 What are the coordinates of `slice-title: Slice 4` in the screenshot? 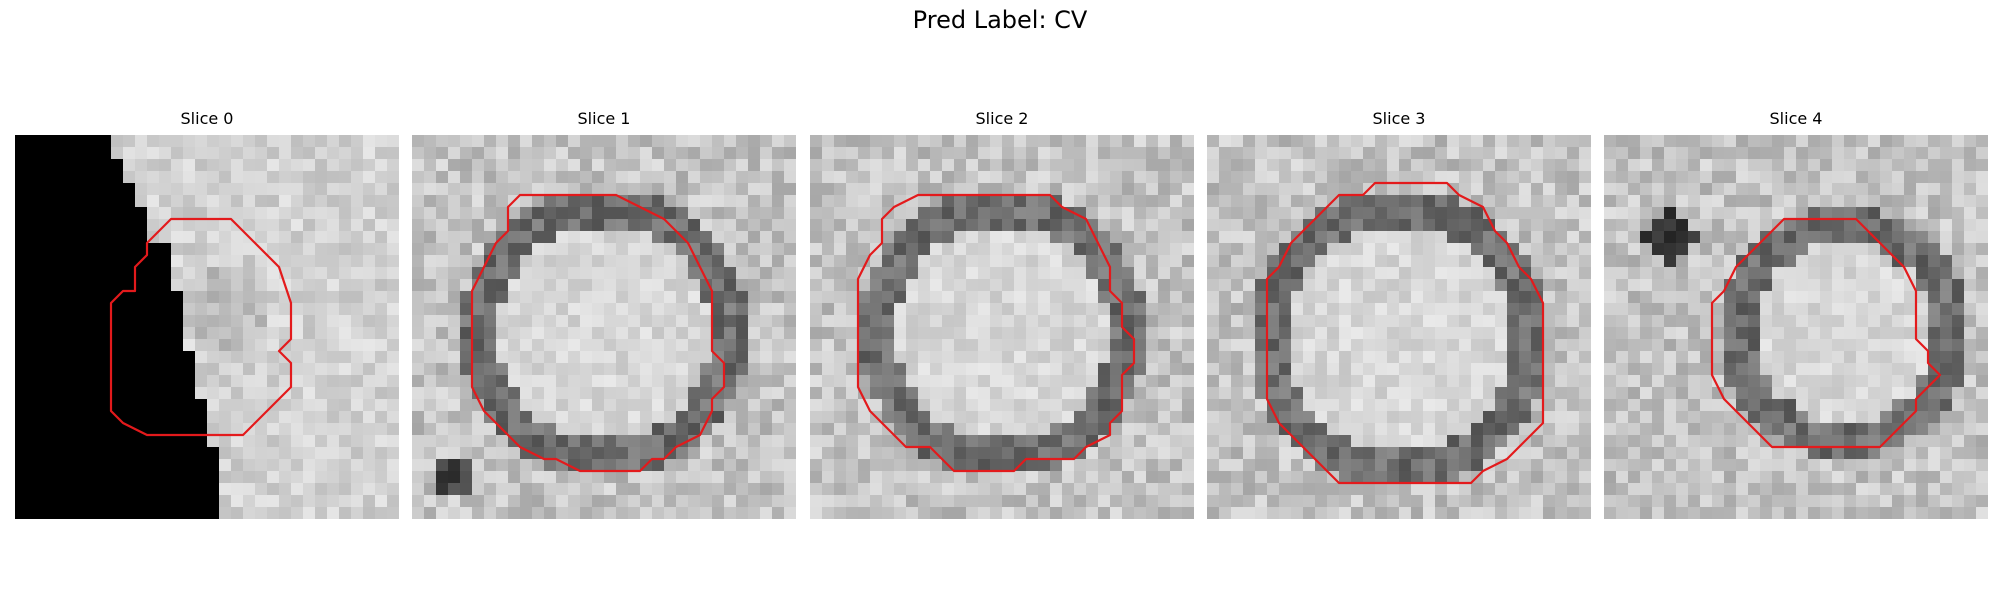 It's located at (1796, 118).